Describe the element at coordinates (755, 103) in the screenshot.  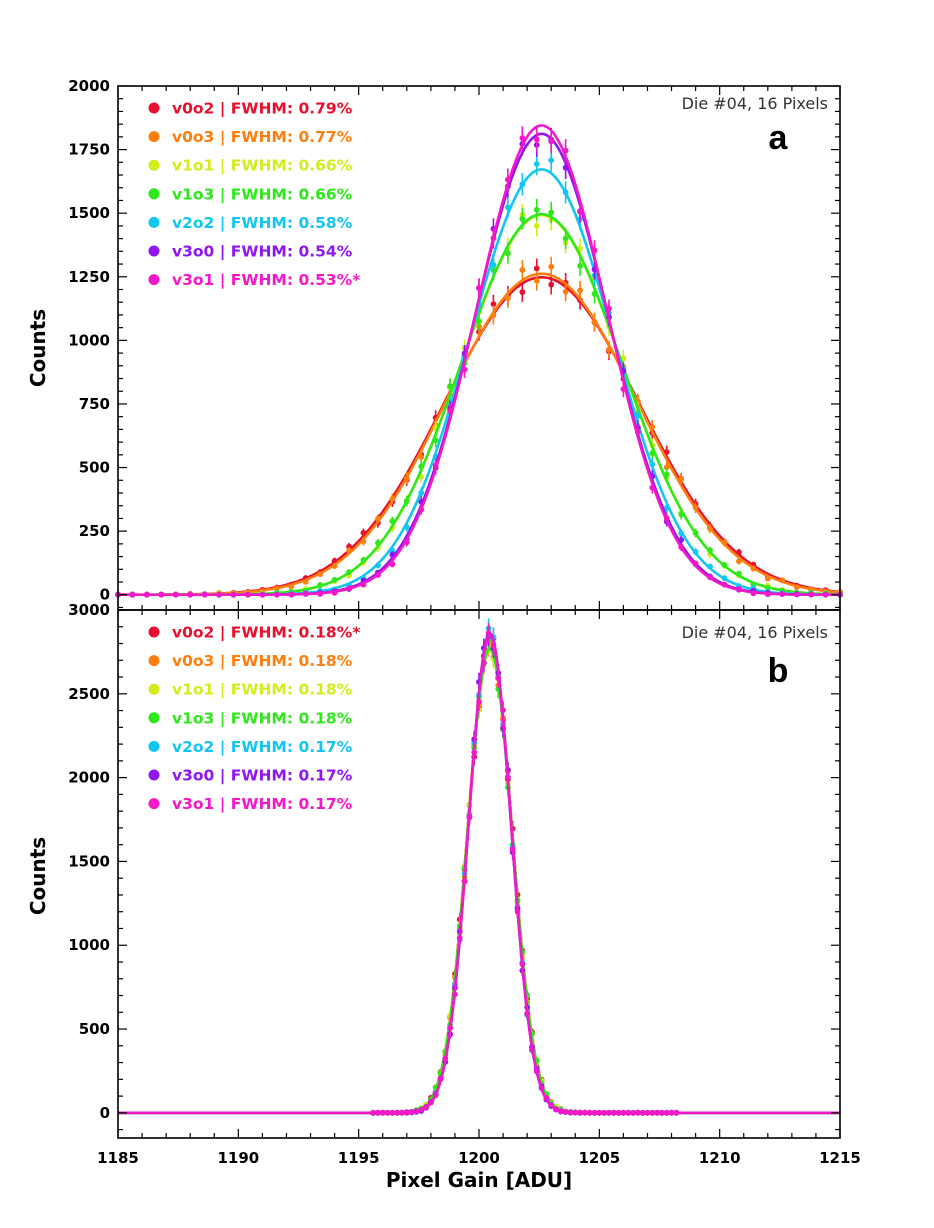
I see `panel-a-annotation: Die #04, 16 Pixels` at that location.